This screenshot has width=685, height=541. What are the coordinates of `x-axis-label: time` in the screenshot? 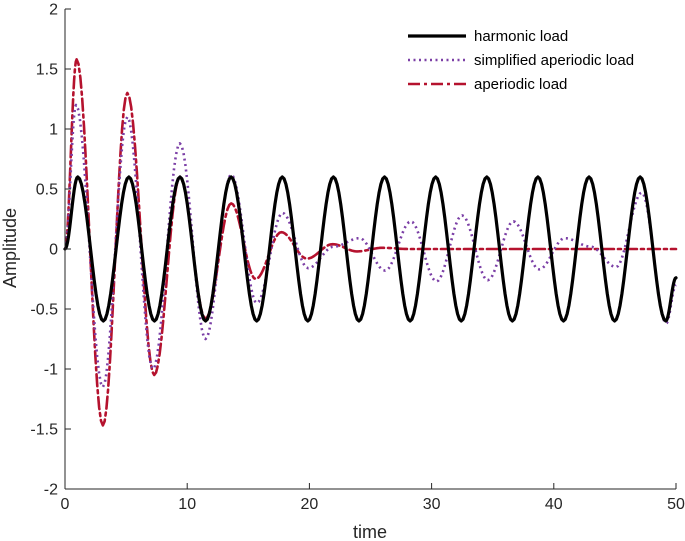 It's located at (370, 531).